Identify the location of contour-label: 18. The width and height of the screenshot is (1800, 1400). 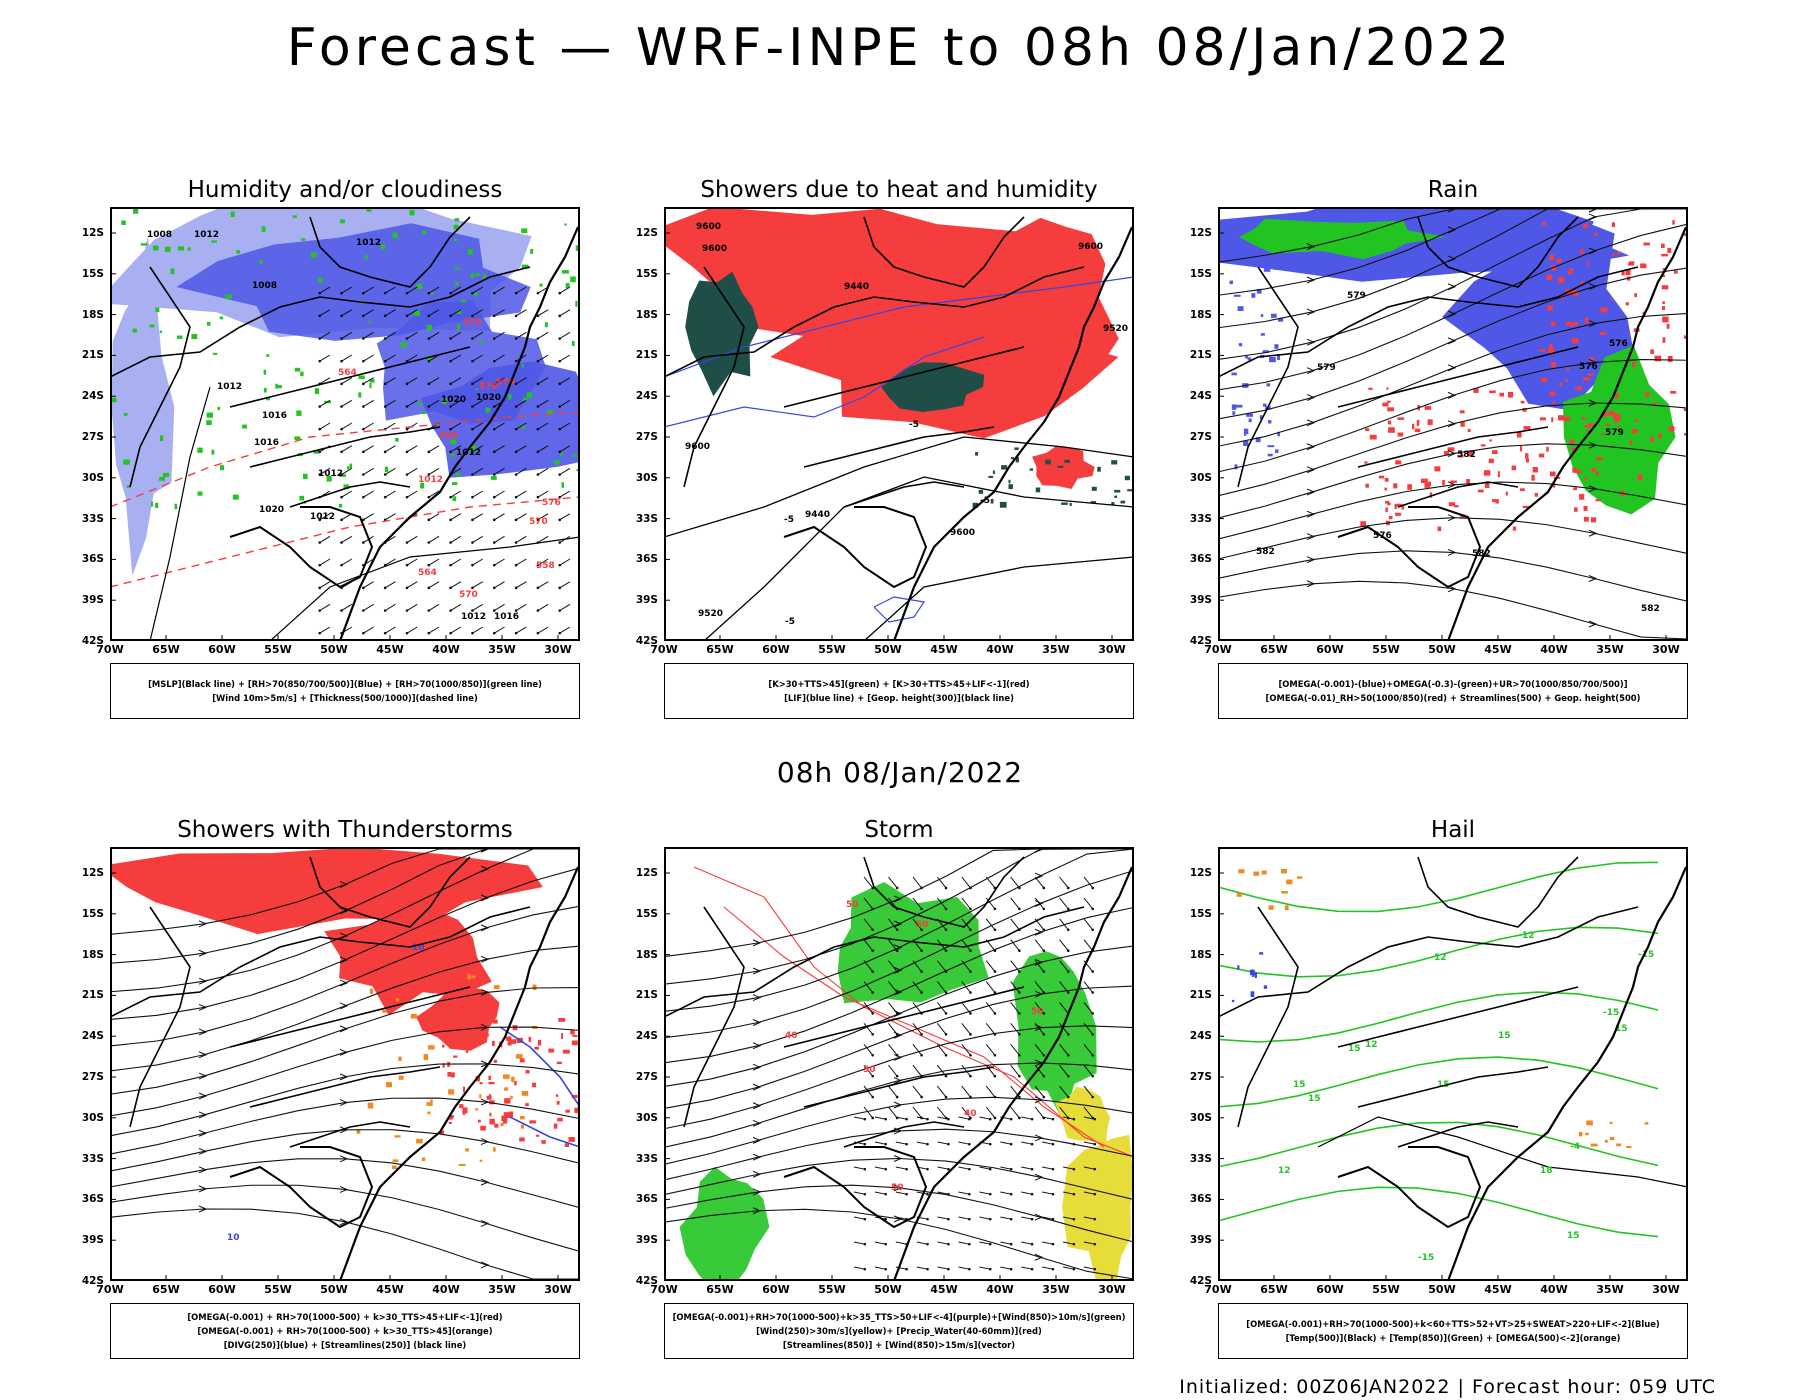
(1546, 1171).